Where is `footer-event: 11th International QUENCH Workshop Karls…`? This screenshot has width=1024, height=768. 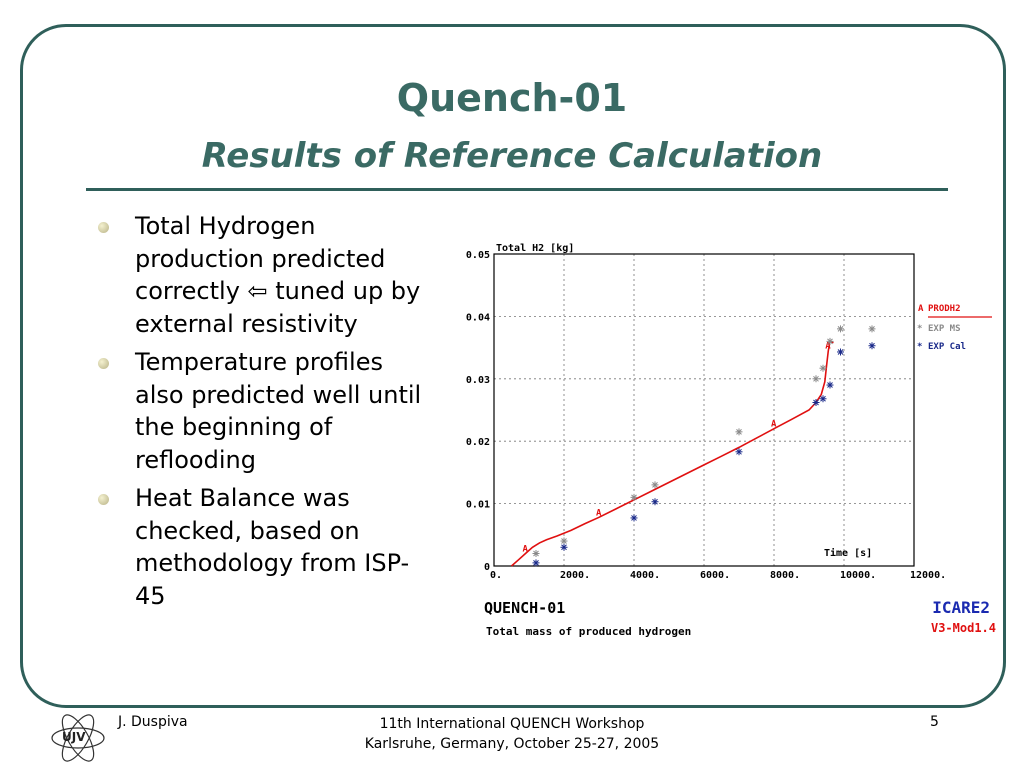
footer-event: 11th International QUENCH Workshop Karls… is located at coordinates (512, 734).